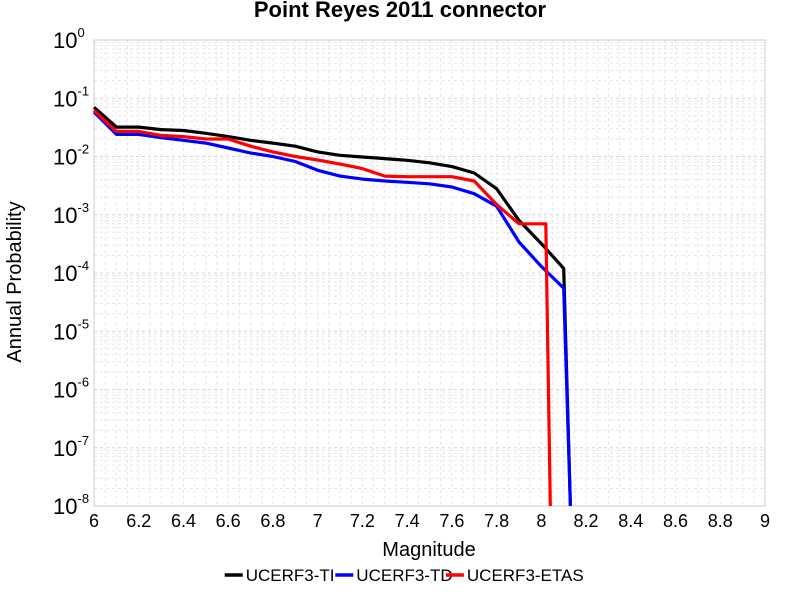  What do you see at coordinates (71, 97) in the screenshot?
I see `y-tick-label: 10⁻¹` at bounding box center [71, 97].